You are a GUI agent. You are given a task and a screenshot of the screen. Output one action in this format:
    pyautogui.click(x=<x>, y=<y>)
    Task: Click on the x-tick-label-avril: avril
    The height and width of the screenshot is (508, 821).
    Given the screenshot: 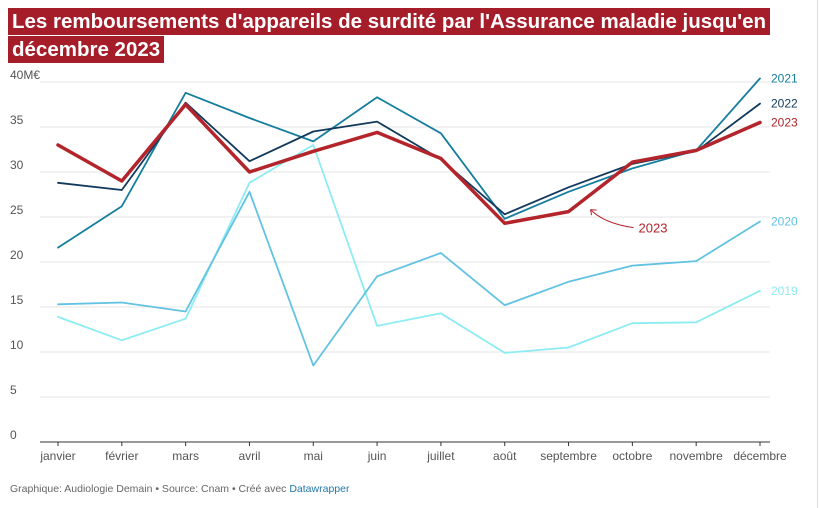 What is the action you would take?
    pyautogui.click(x=249, y=456)
    